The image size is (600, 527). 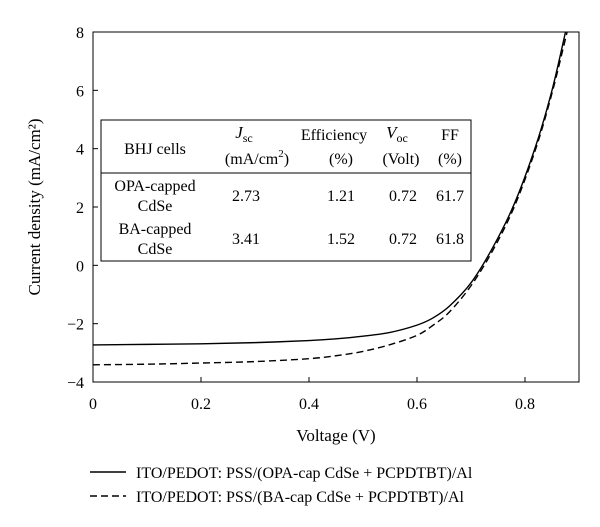 What do you see at coordinates (286, 159) in the screenshot?
I see `jsc-unit-end: )` at bounding box center [286, 159].